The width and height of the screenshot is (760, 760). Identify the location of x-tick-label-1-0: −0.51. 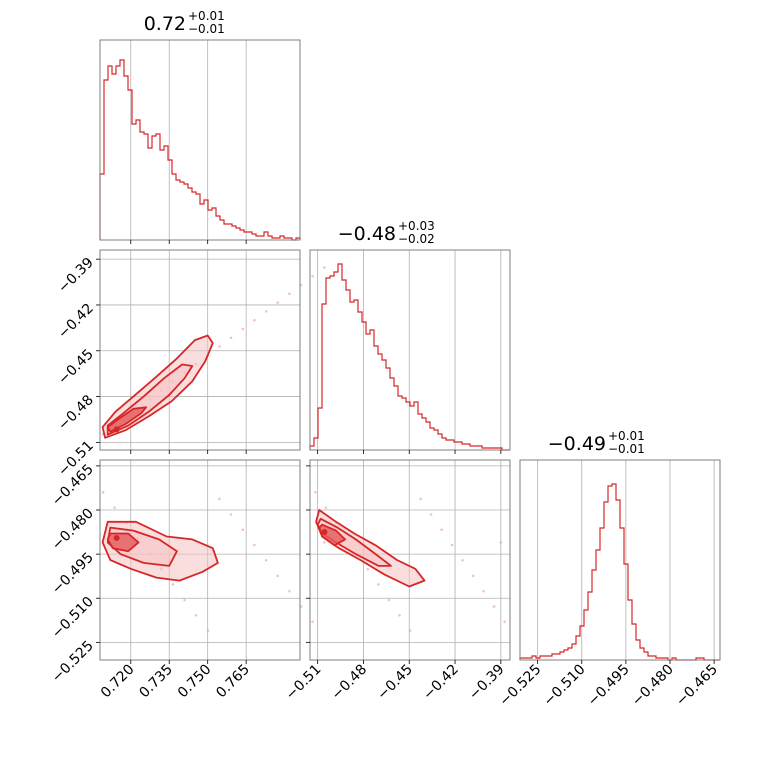
(304, 683).